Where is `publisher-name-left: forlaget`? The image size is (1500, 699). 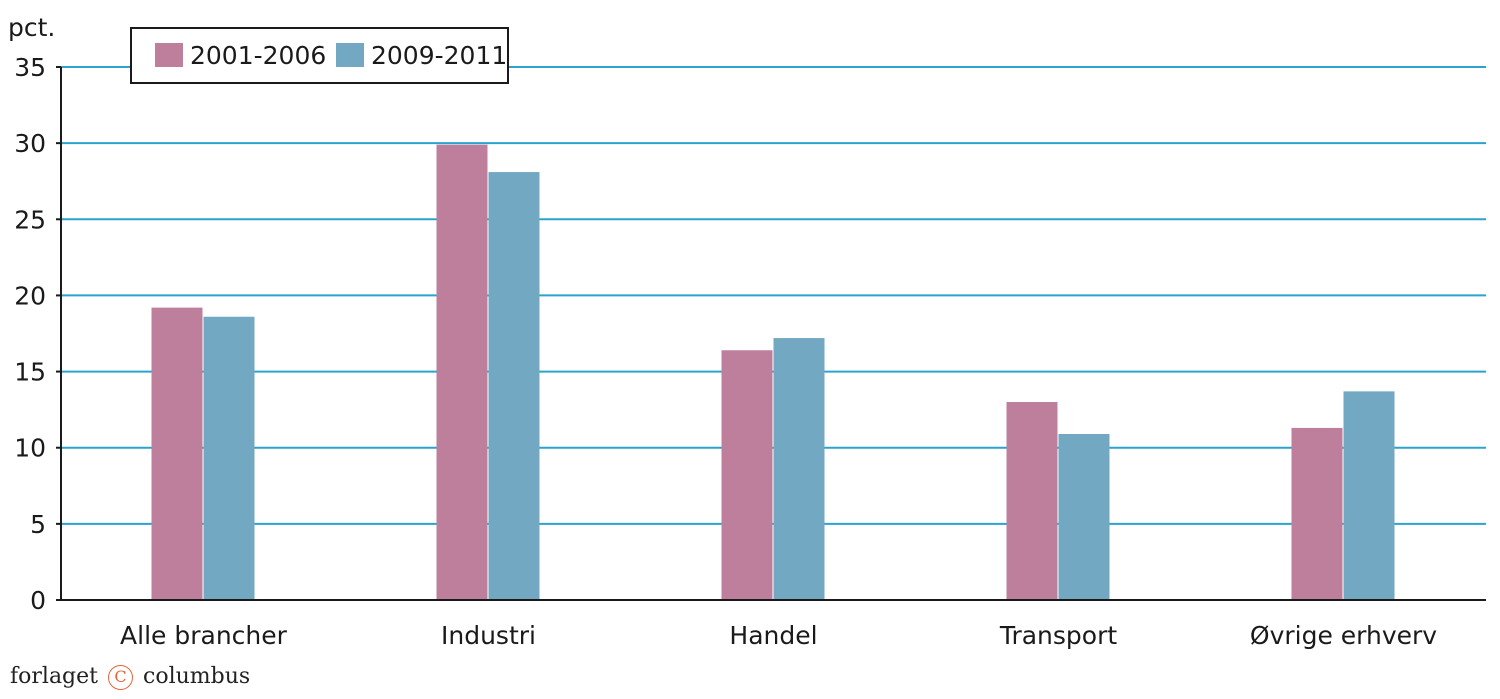 publisher-name-left: forlaget is located at coordinates (54, 676).